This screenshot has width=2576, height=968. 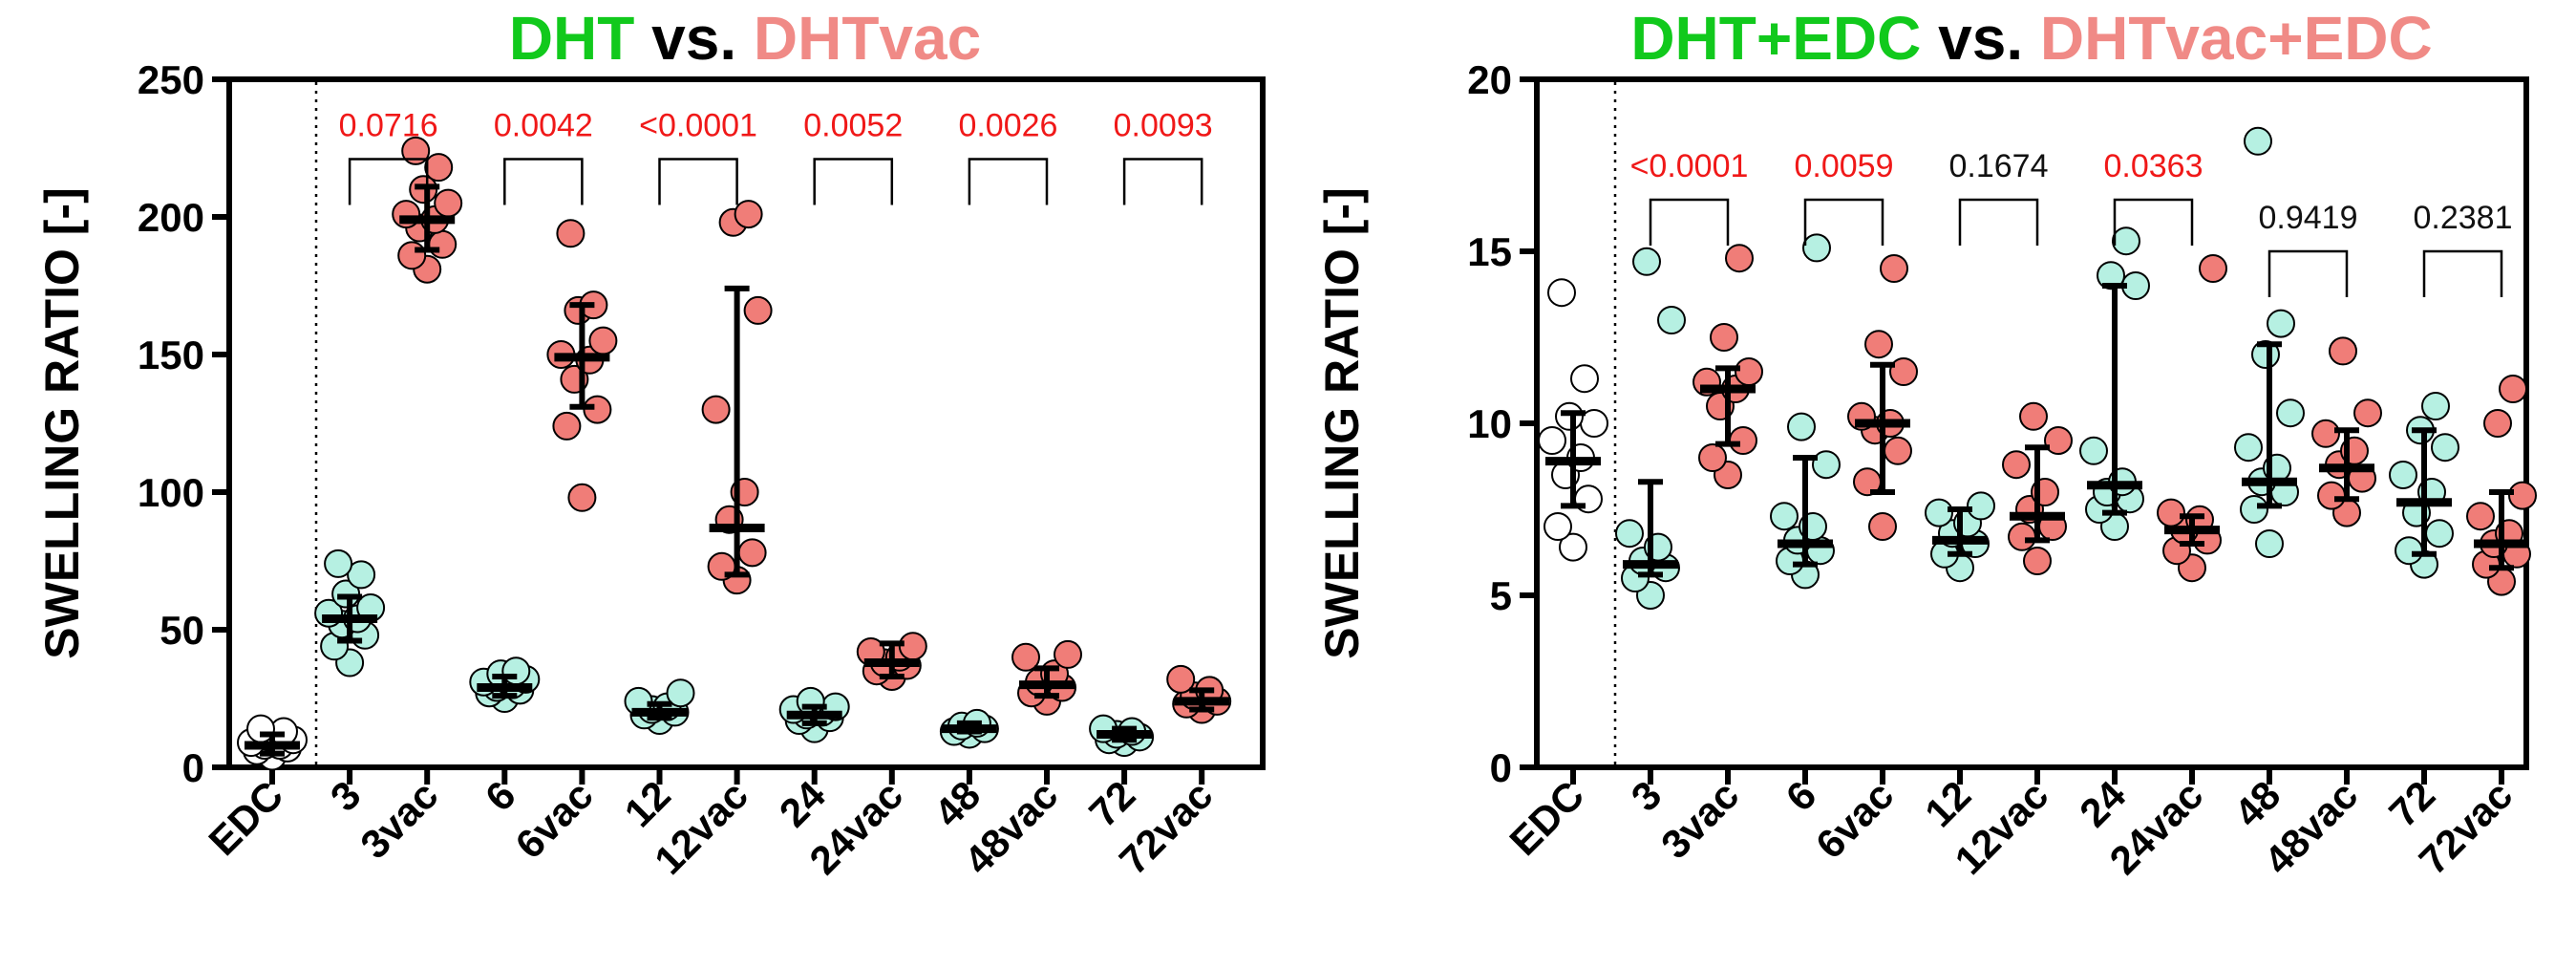 I want to click on chart-title-part: DHTvac+EDC, so click(x=2236, y=38).